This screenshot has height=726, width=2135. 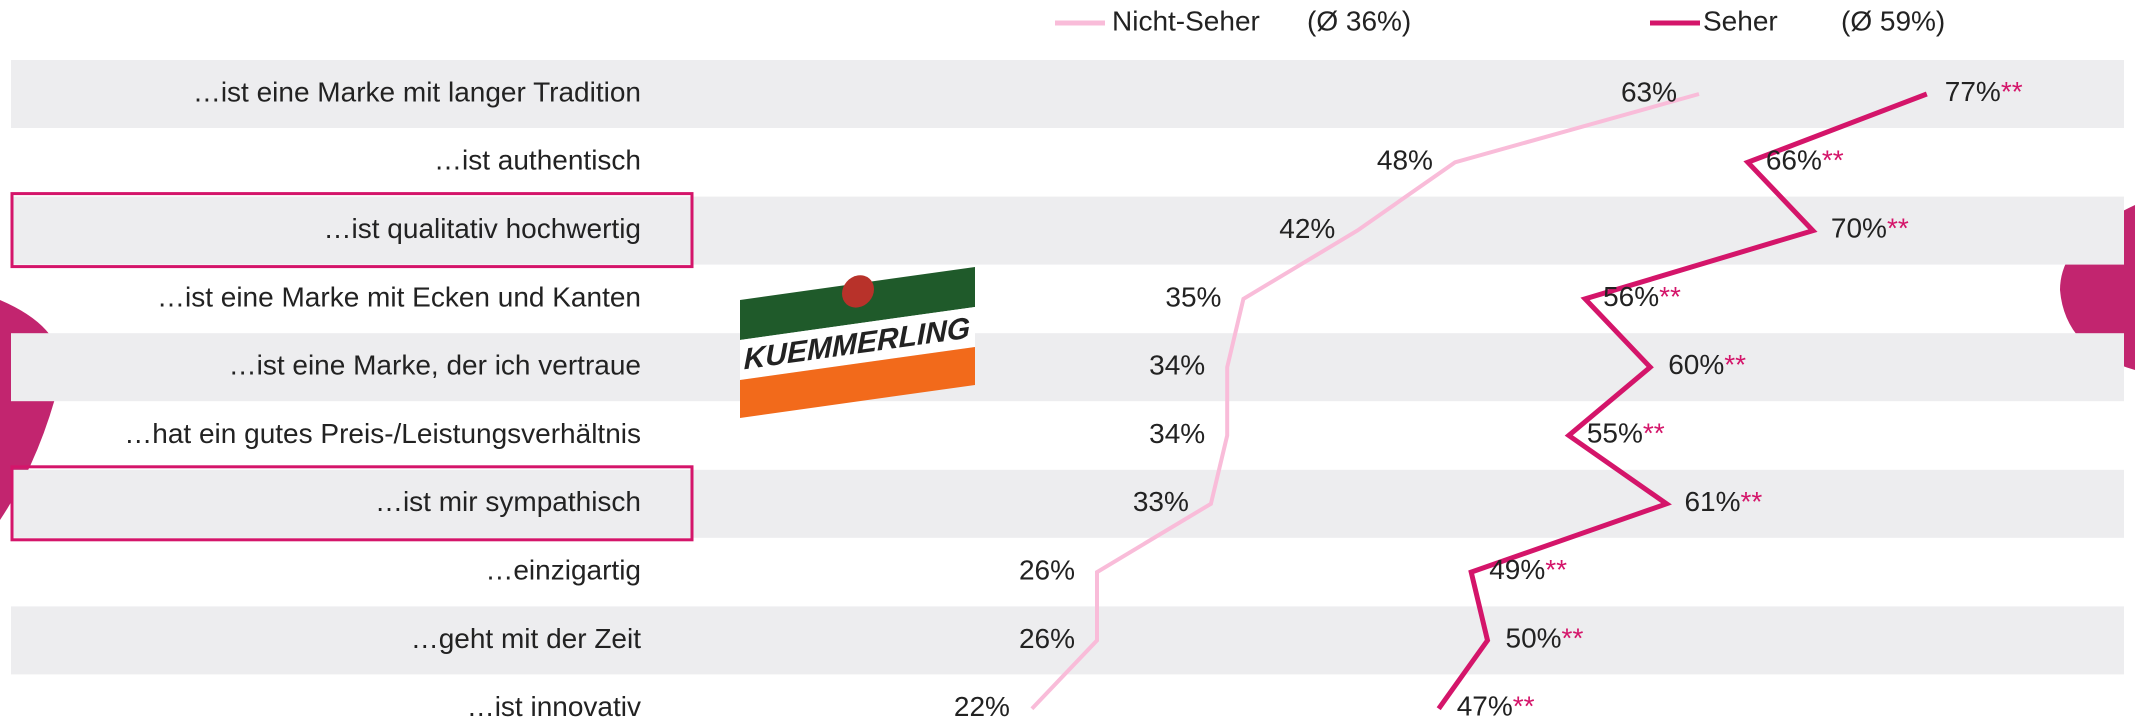 I want to click on value-label: 55%**, so click(x=1626, y=433).